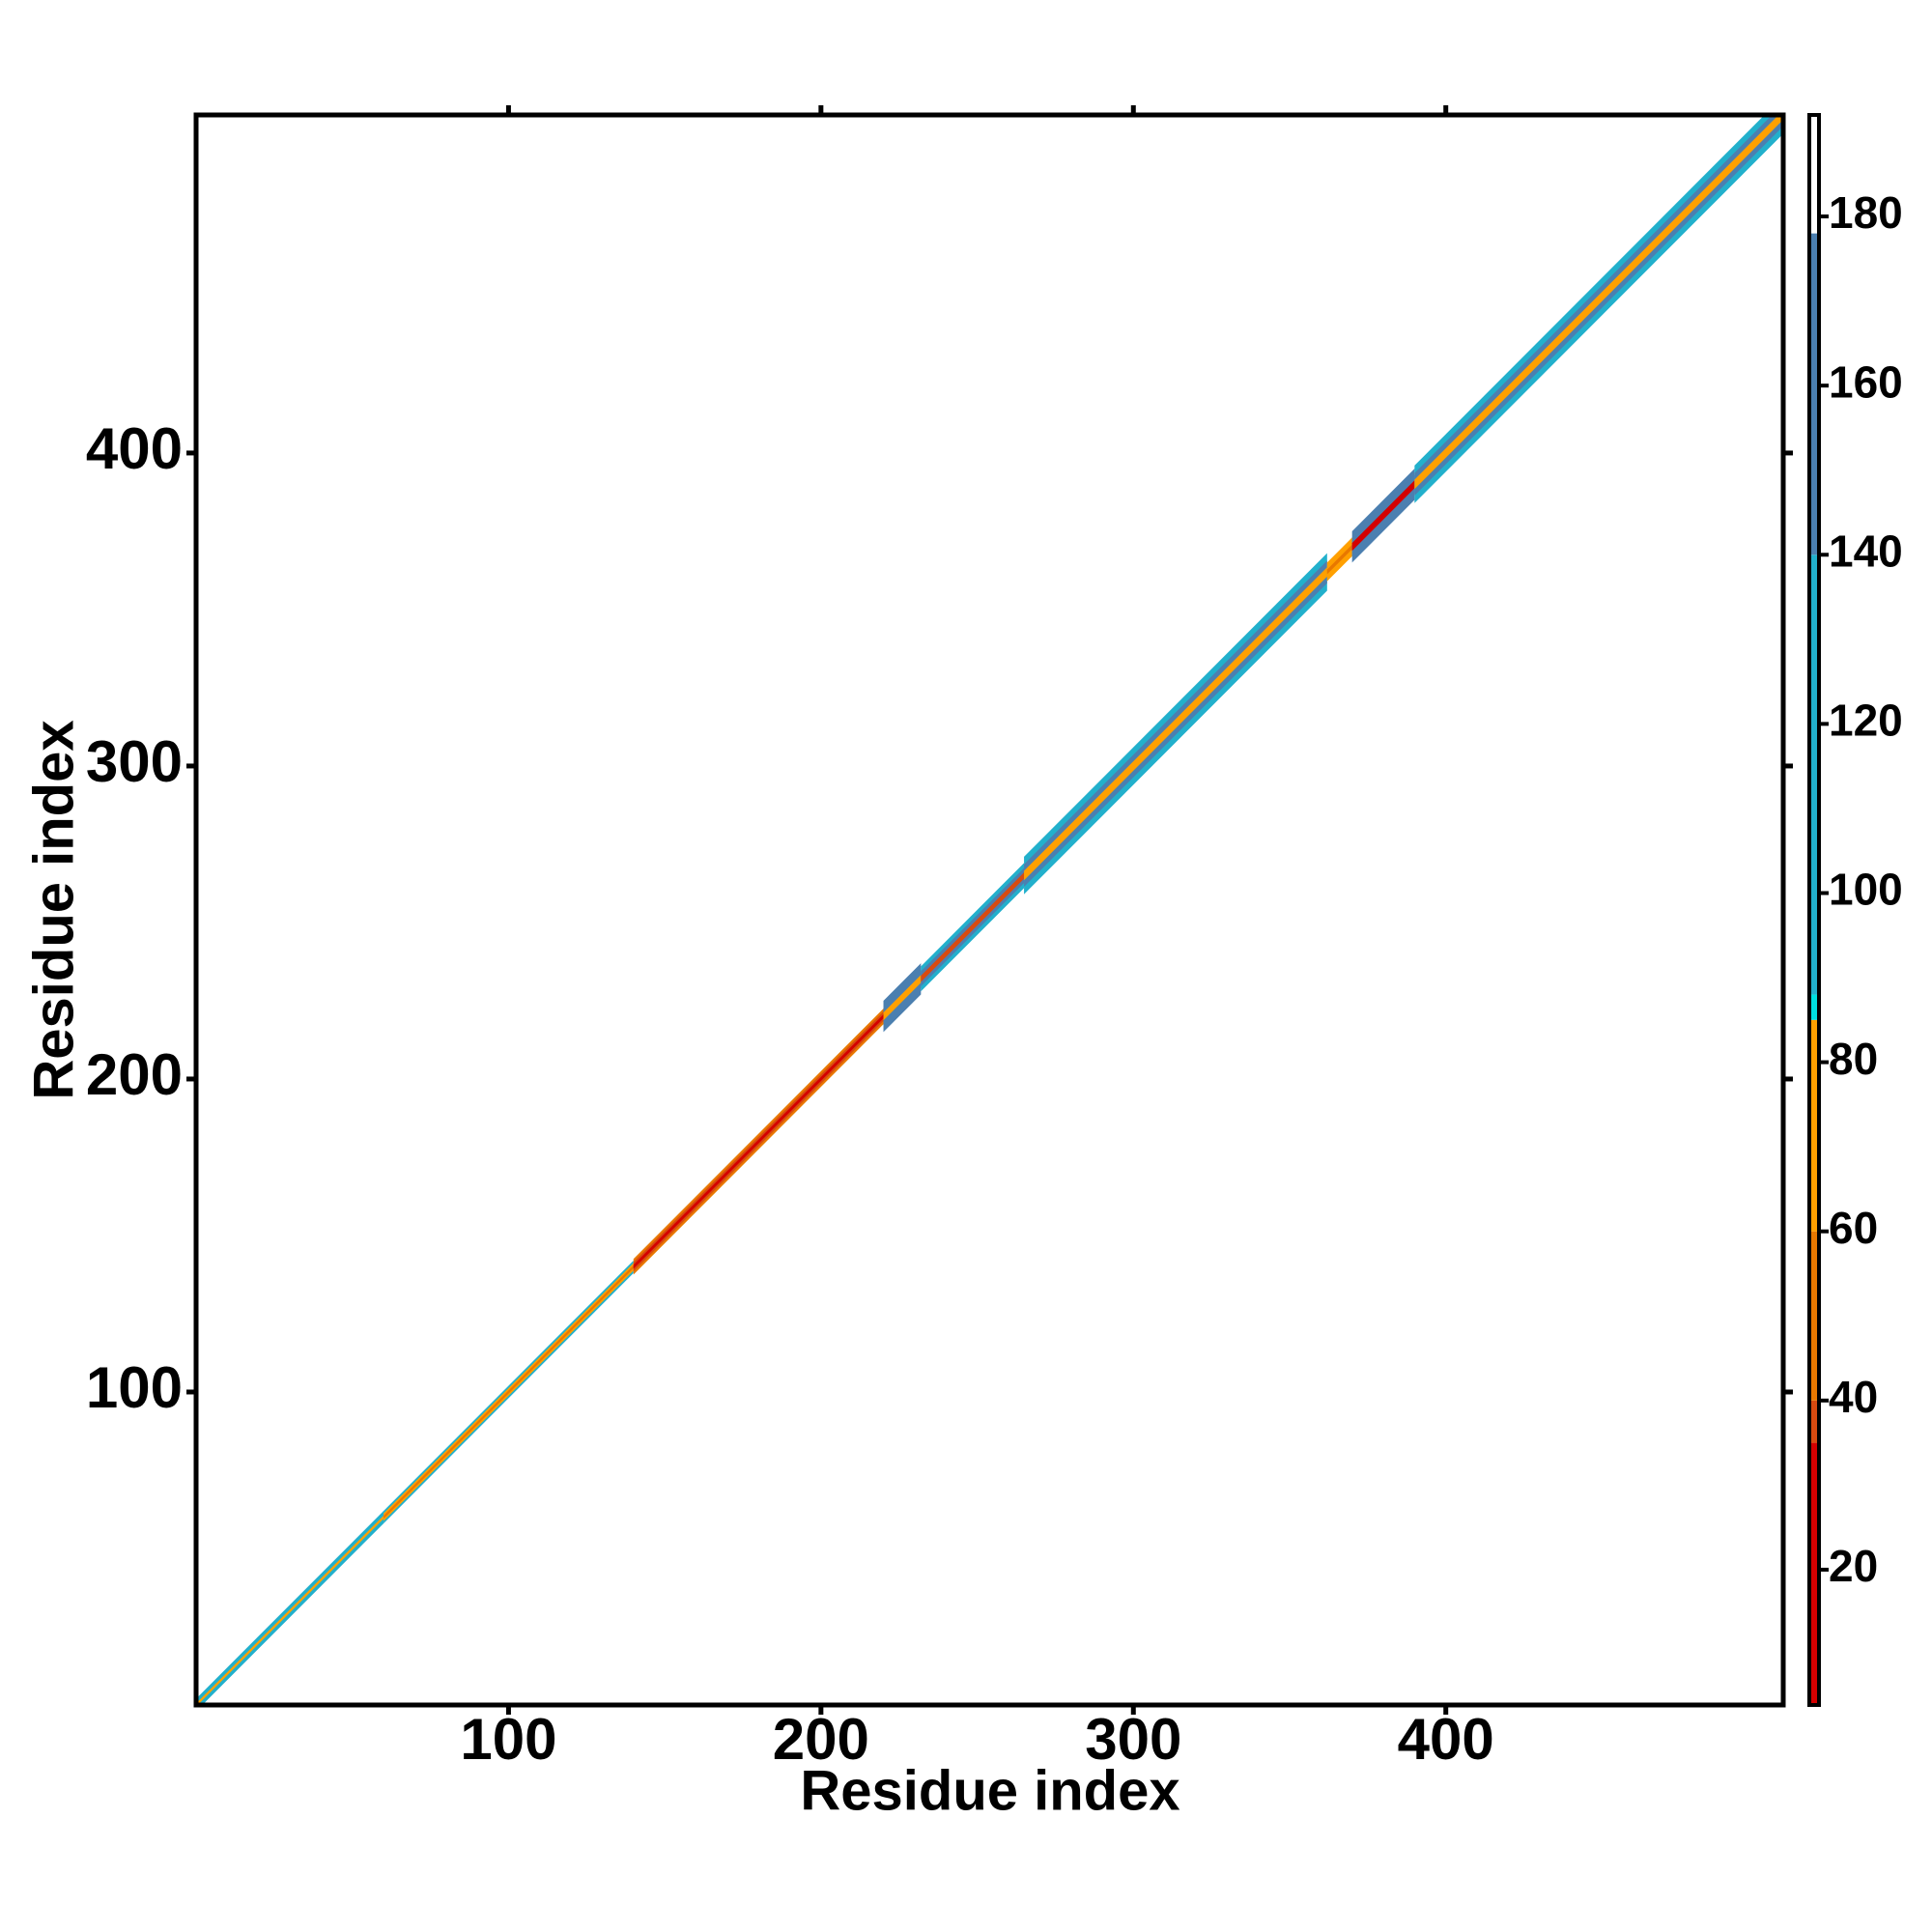 The width and height of the screenshot is (1932, 1932). What do you see at coordinates (508, 1739) in the screenshot?
I see `x-tick-label: 100` at bounding box center [508, 1739].